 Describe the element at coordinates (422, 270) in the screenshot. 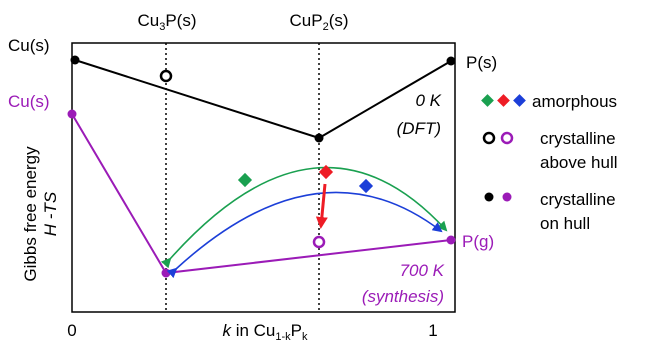

I see `seven-hundred-k-label: 700 K` at that location.